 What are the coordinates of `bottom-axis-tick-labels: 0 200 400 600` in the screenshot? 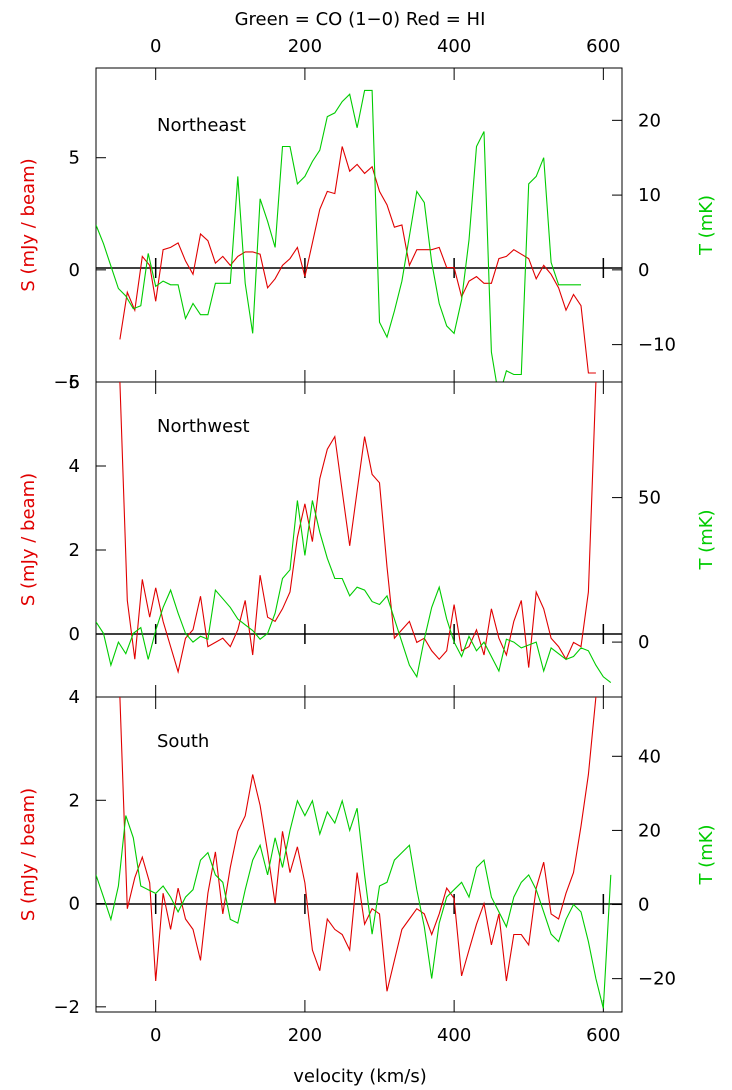 It's located at (385, 1035).